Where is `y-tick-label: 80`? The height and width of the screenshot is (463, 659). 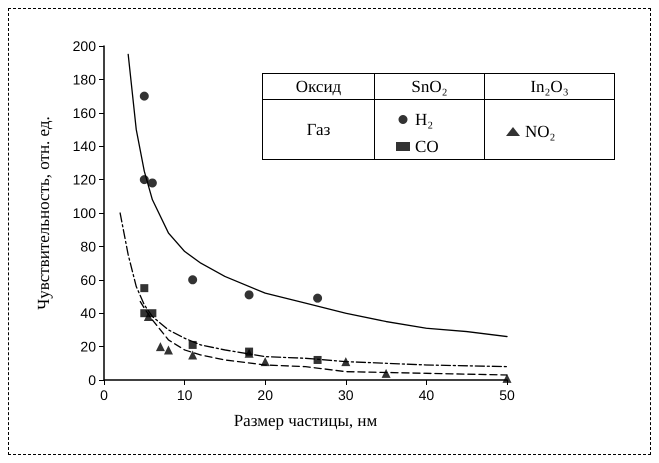
y-tick-label: 80 is located at coordinates (88, 246).